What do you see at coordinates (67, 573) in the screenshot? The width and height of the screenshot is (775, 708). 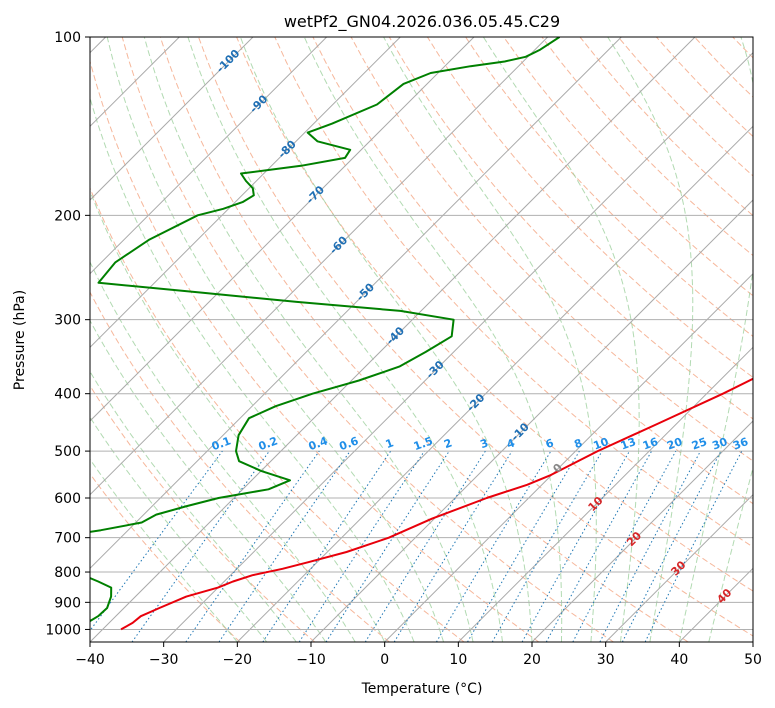 I see `y-tick-label: 800` at bounding box center [67, 573].